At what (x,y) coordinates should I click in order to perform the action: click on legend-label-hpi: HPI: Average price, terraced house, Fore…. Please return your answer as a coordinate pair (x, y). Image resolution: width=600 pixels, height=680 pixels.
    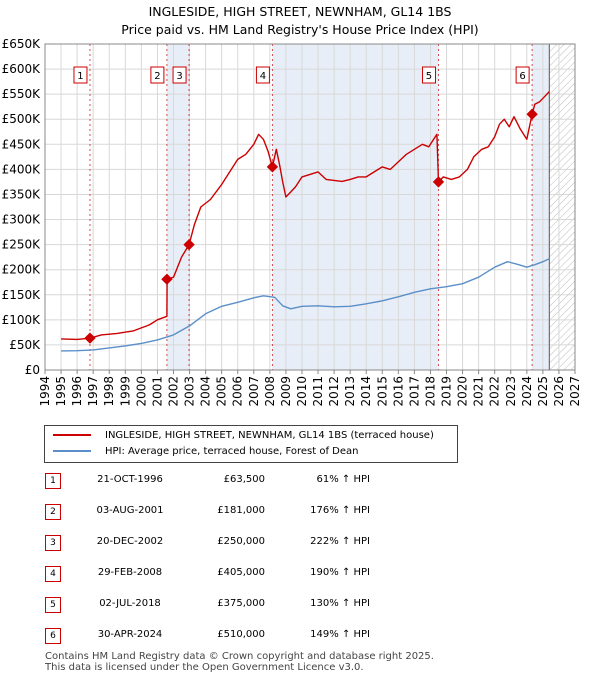
    Looking at the image, I should click on (232, 451).